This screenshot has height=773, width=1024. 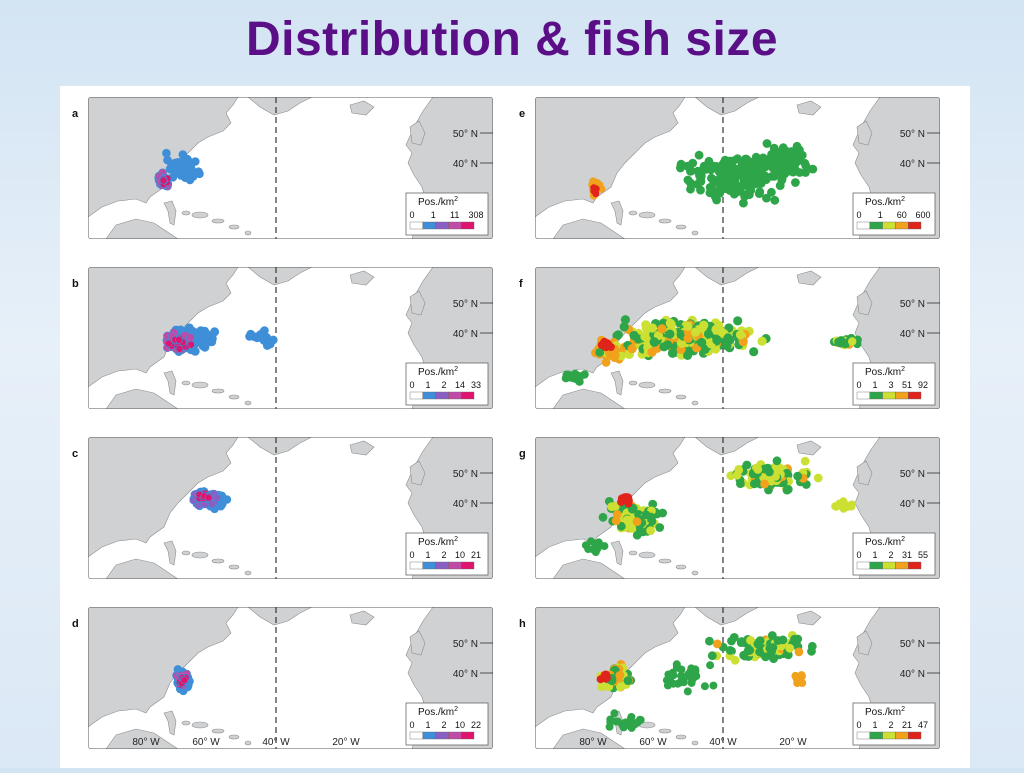 I want to click on panel-label: c, so click(x=75, y=454).